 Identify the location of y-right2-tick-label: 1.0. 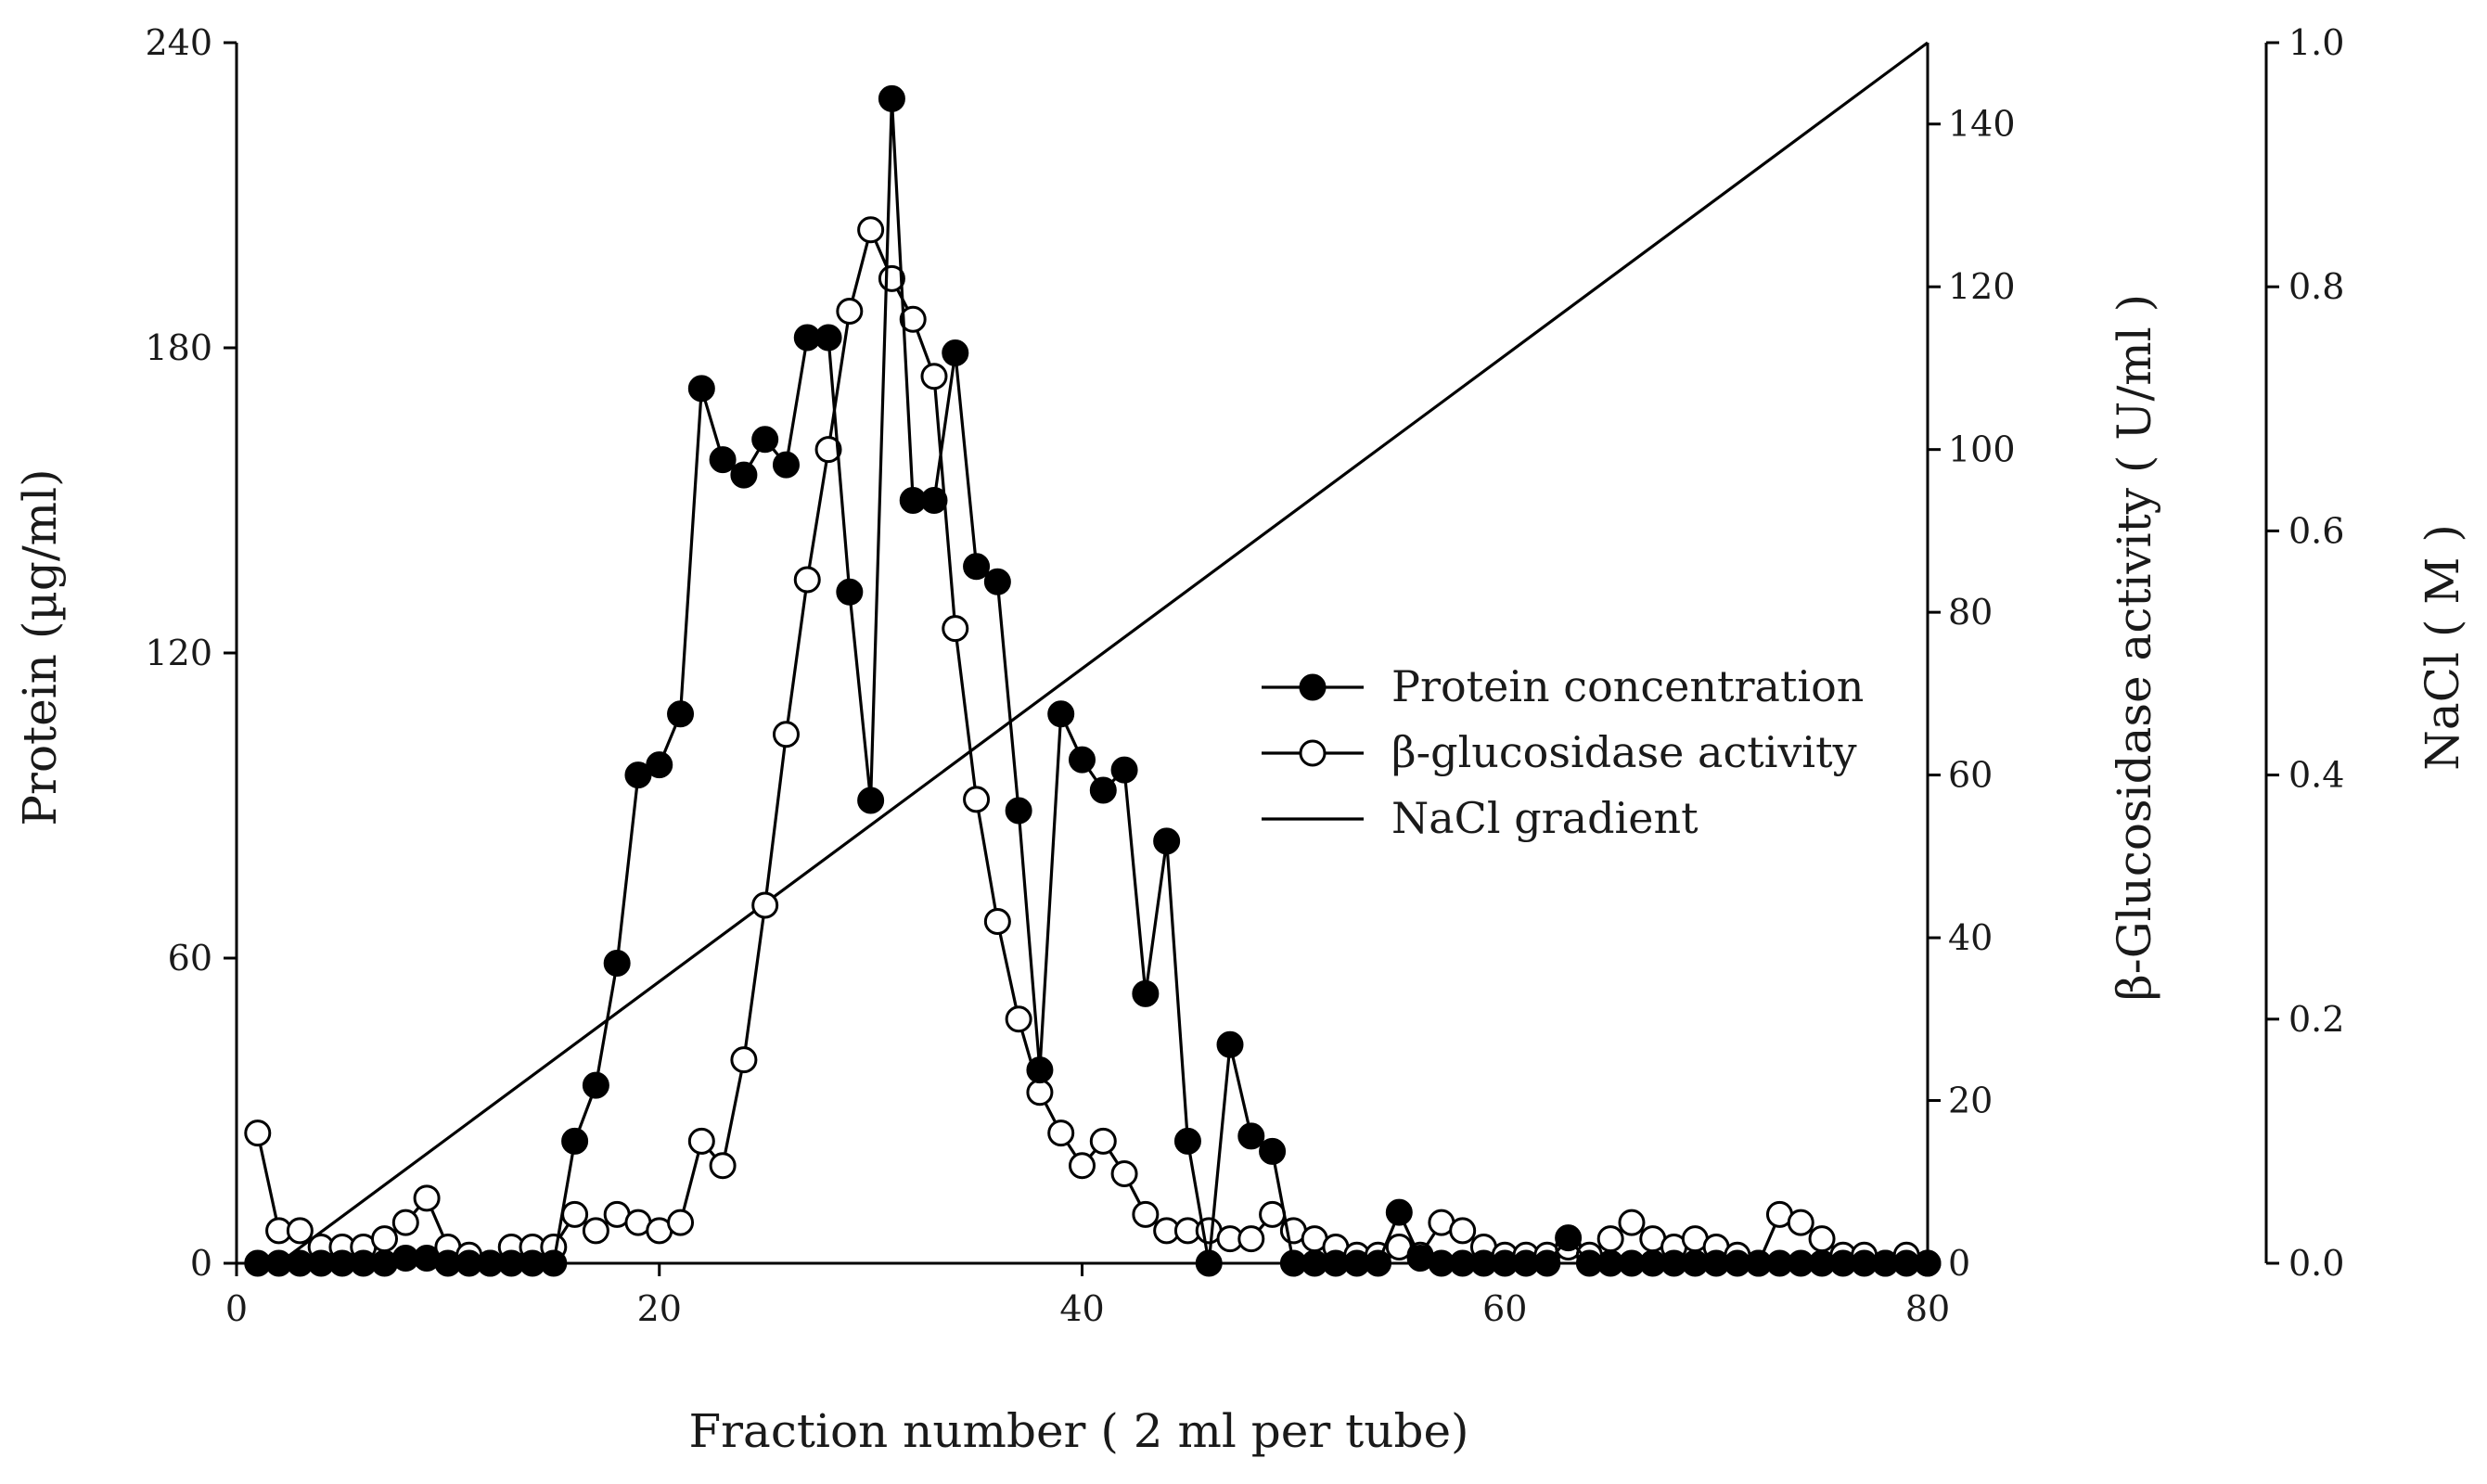
(2316, 42).